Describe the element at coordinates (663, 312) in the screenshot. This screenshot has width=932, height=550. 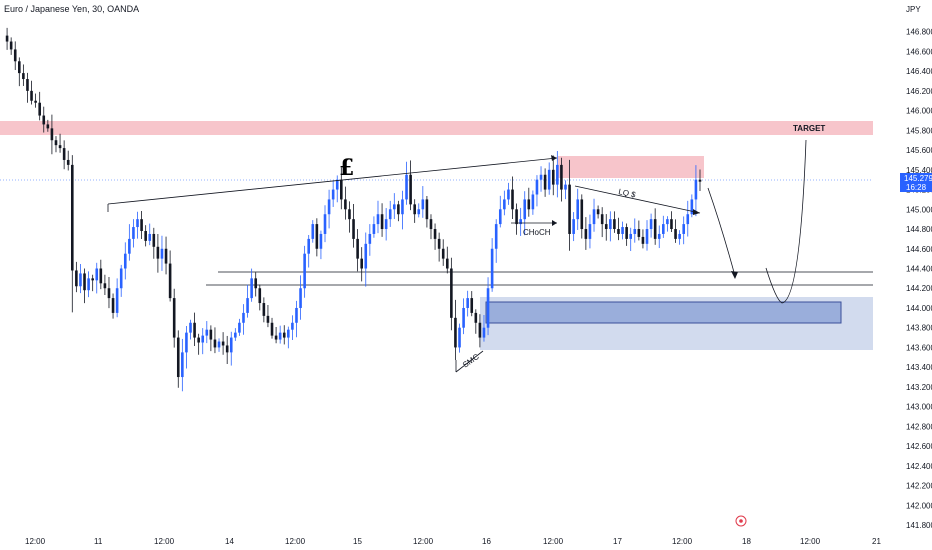
I see `demand-inner-box` at that location.